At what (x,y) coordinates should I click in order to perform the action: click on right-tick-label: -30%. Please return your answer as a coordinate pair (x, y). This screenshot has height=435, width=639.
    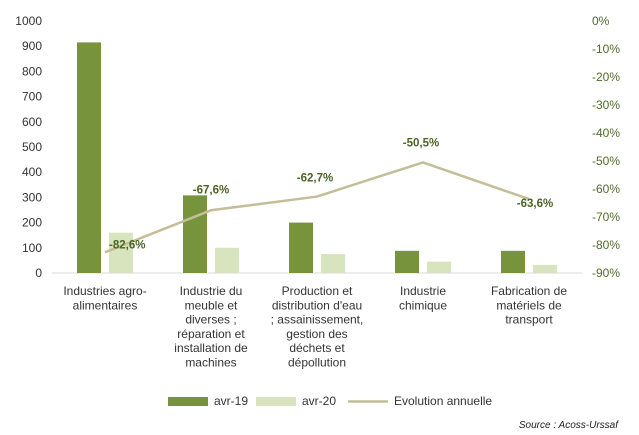
    Looking at the image, I should click on (606, 105).